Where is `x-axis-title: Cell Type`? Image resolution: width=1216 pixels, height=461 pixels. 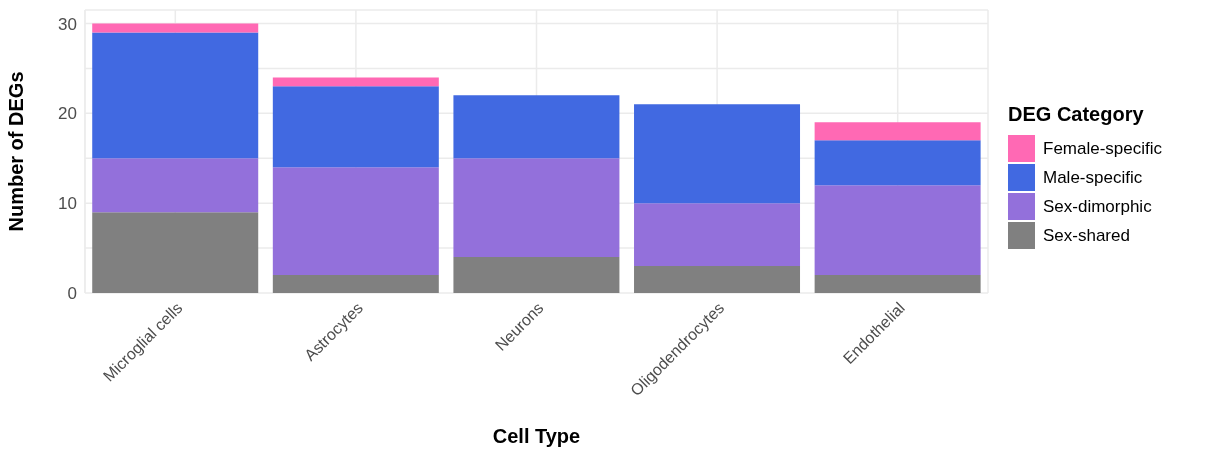 x-axis-title: Cell Type is located at coordinates (536, 436).